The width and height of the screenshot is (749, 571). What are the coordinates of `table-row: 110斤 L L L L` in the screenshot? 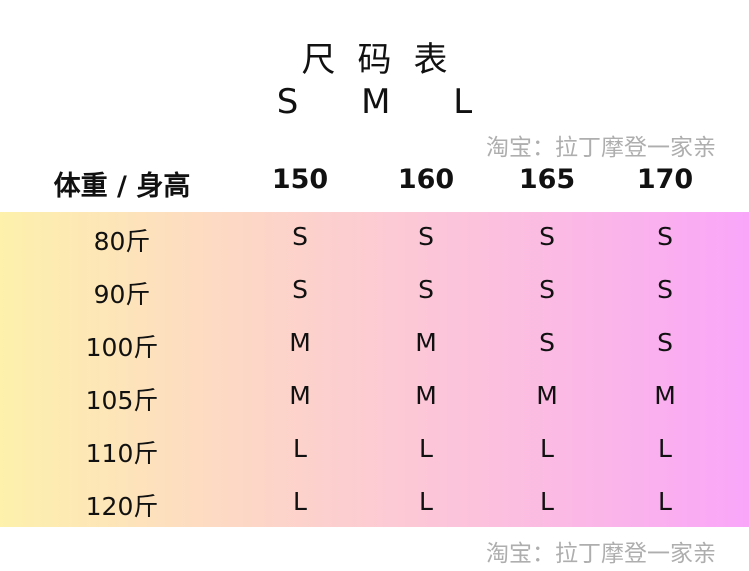 It's located at (374, 450).